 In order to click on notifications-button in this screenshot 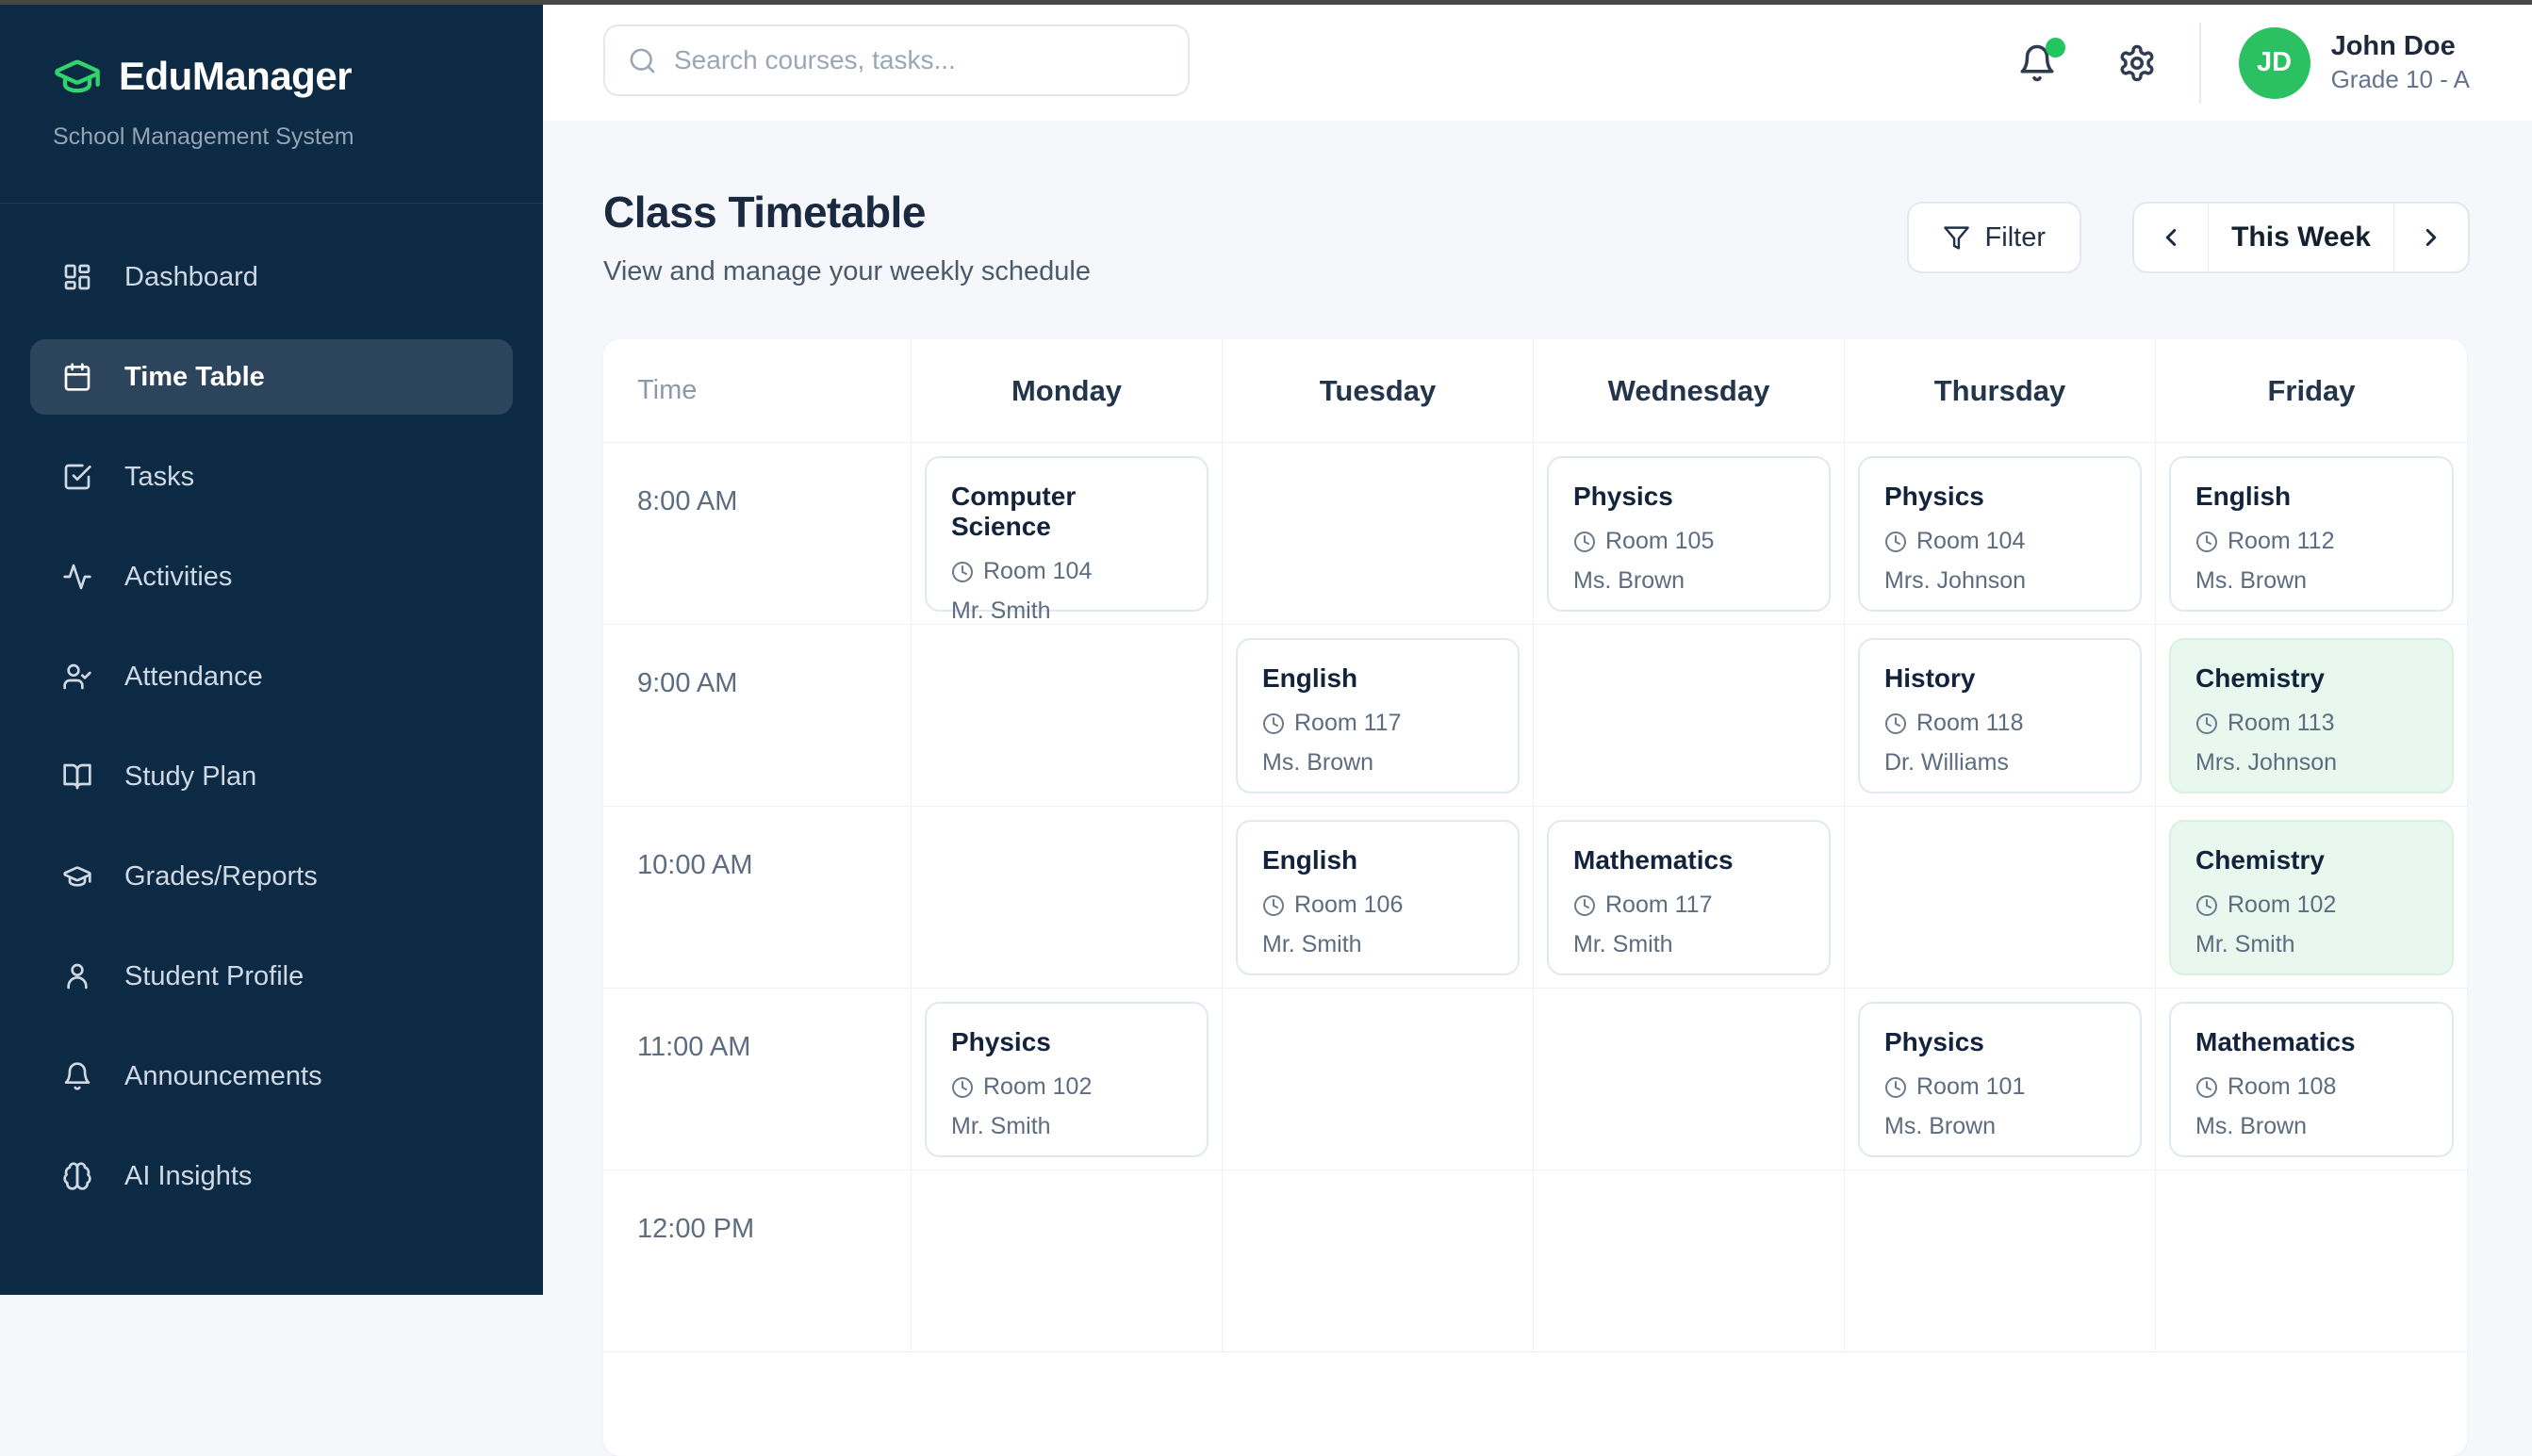, I will do `click(2037, 64)`.